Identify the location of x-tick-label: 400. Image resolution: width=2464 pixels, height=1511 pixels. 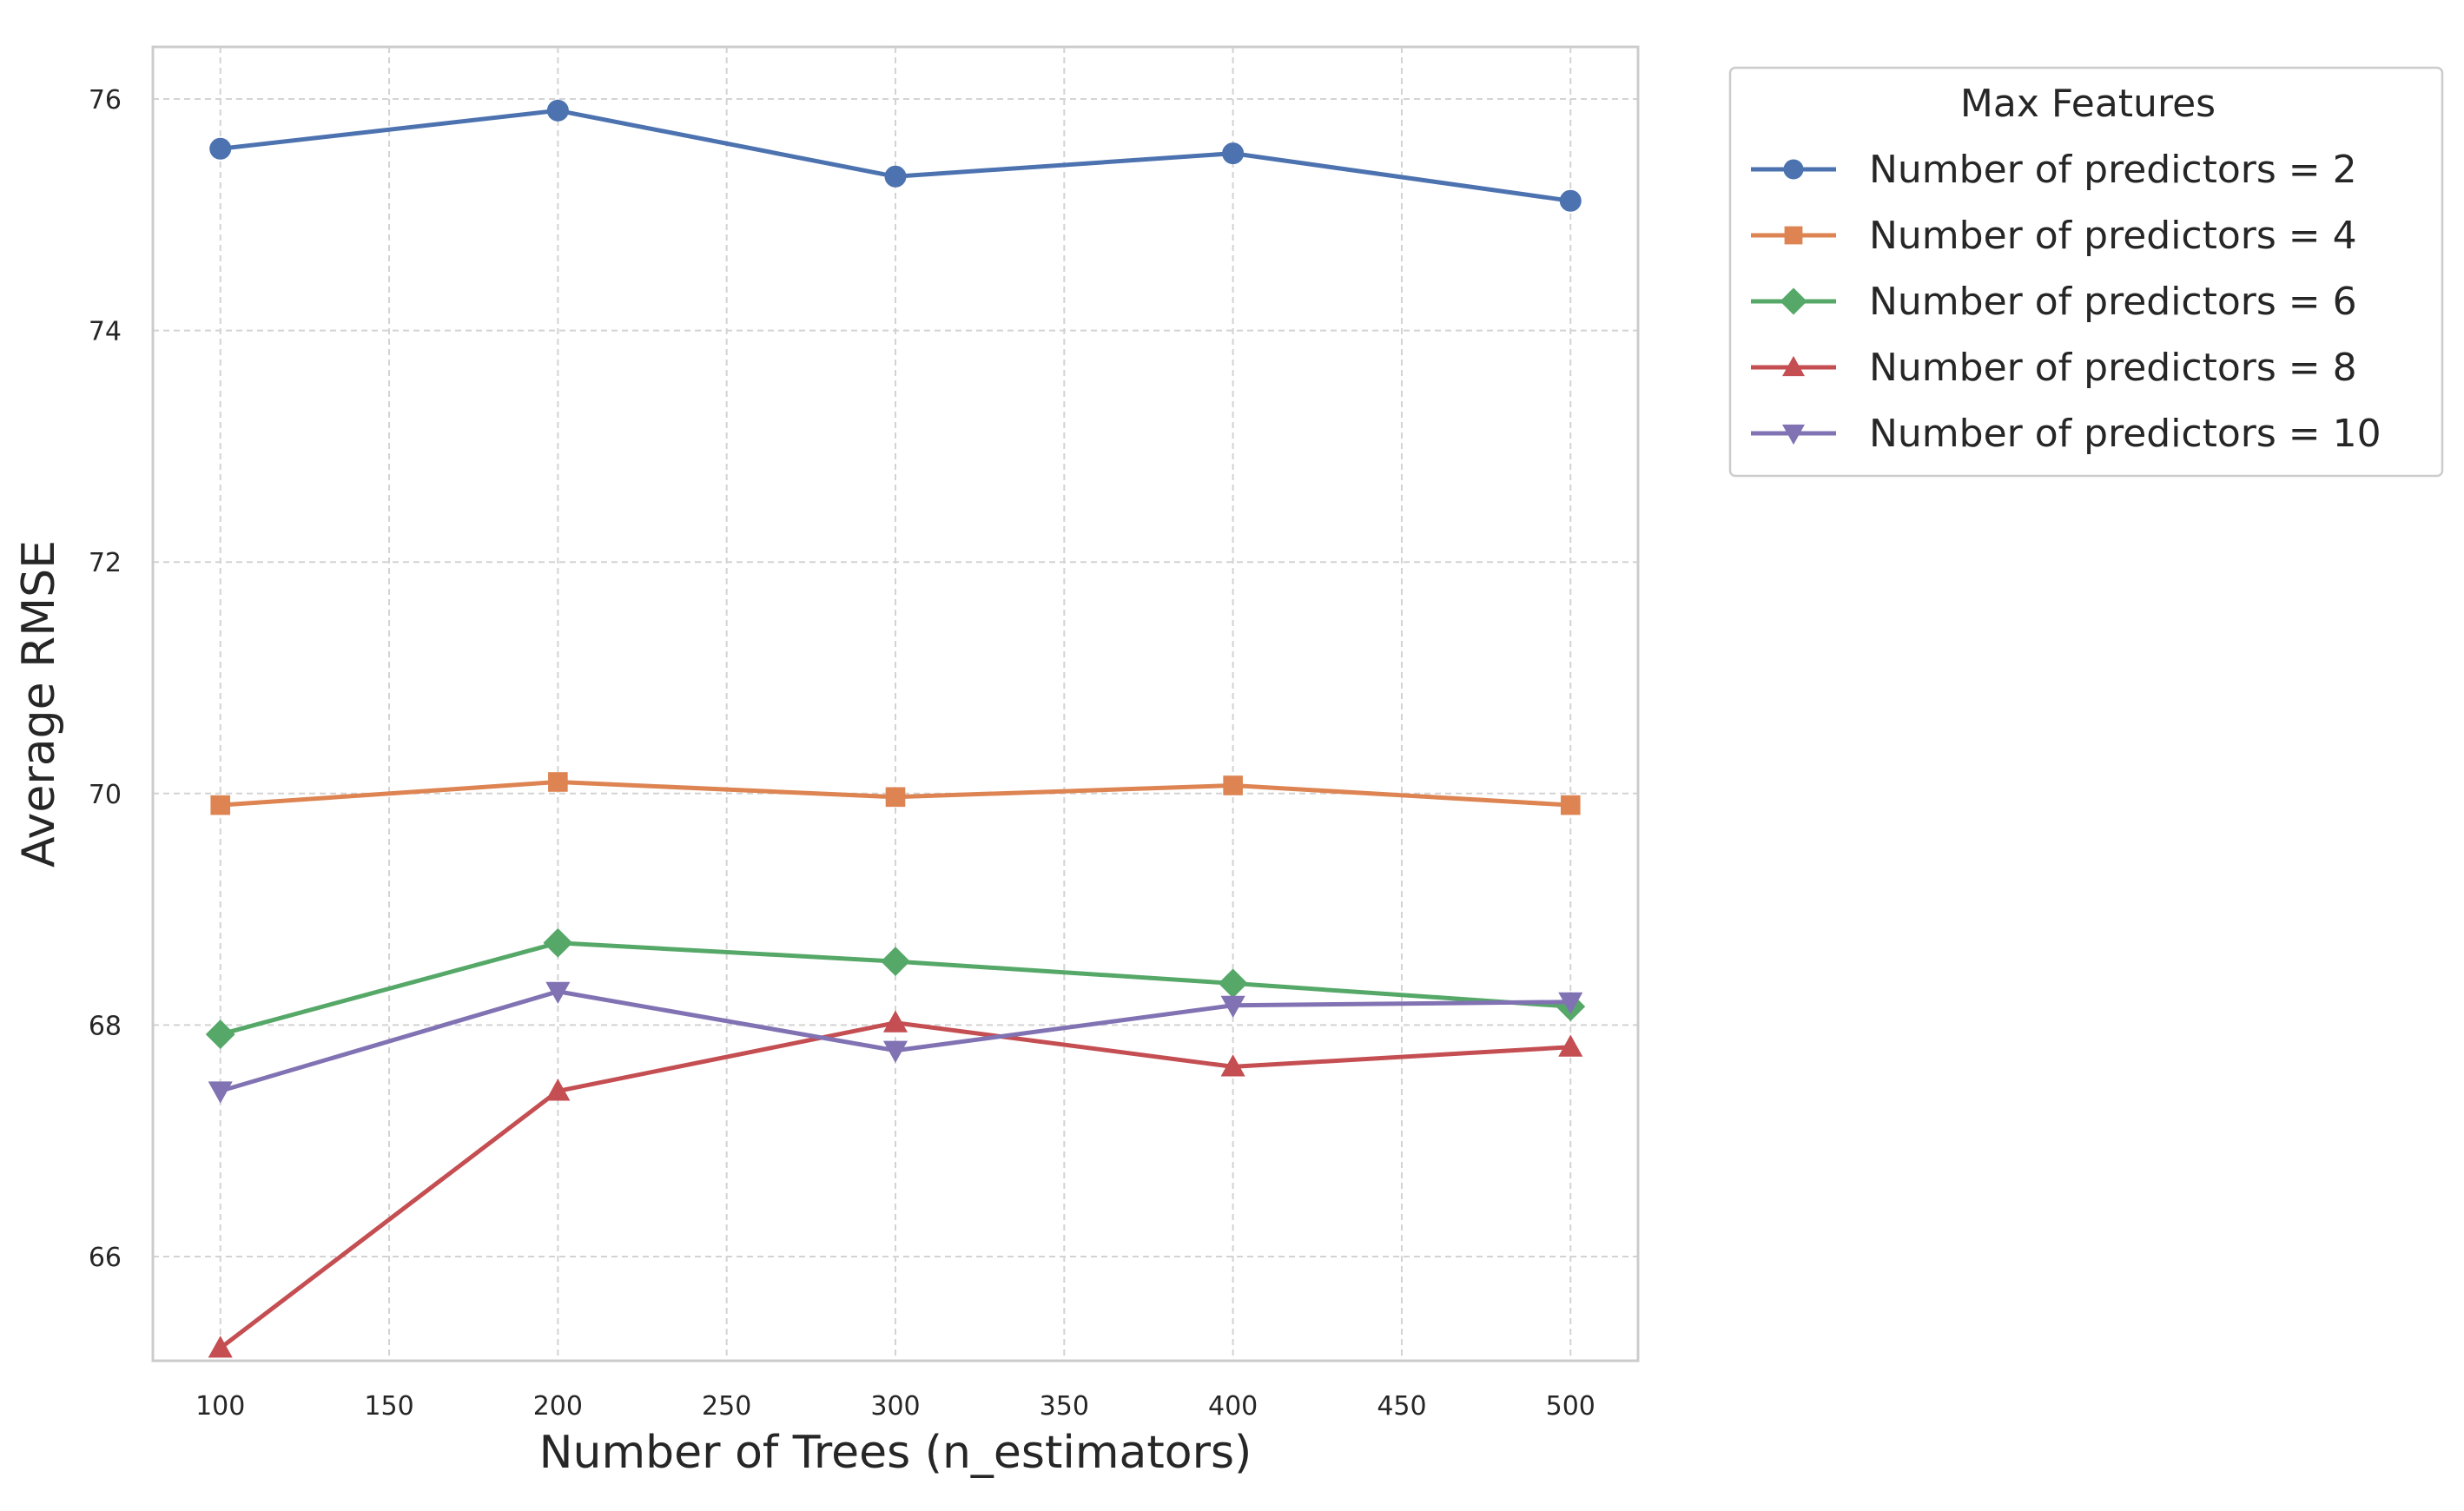
(1233, 1406).